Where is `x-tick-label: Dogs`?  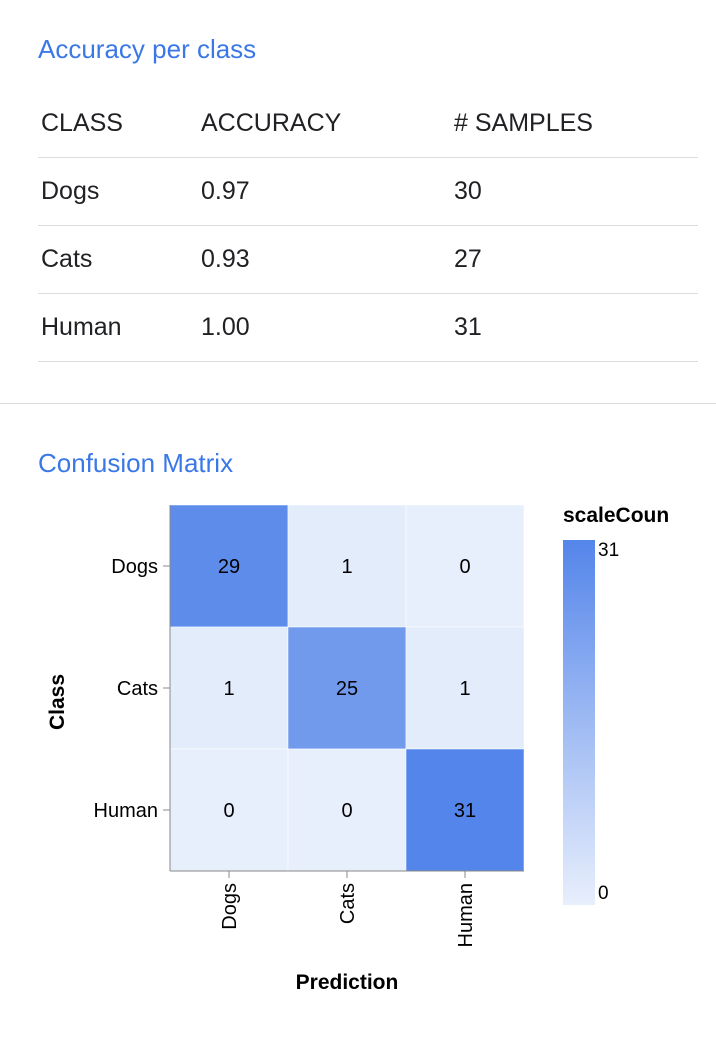 x-tick-label: Dogs is located at coordinates (230, 906).